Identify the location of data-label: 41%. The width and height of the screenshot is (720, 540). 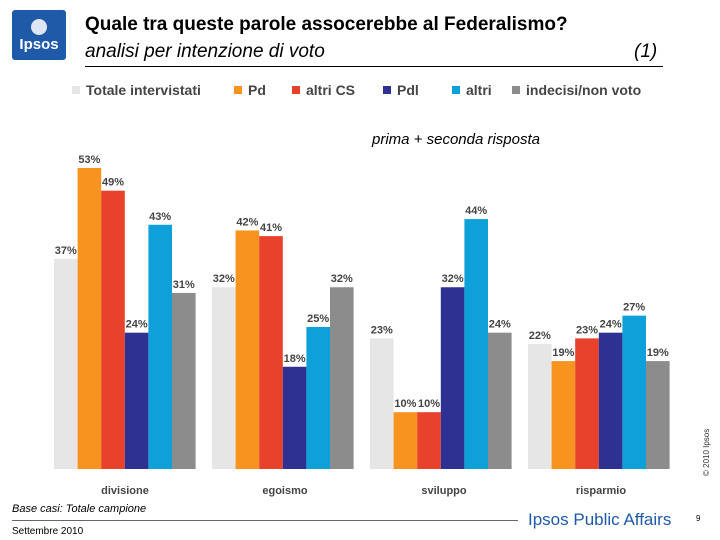
(271, 228).